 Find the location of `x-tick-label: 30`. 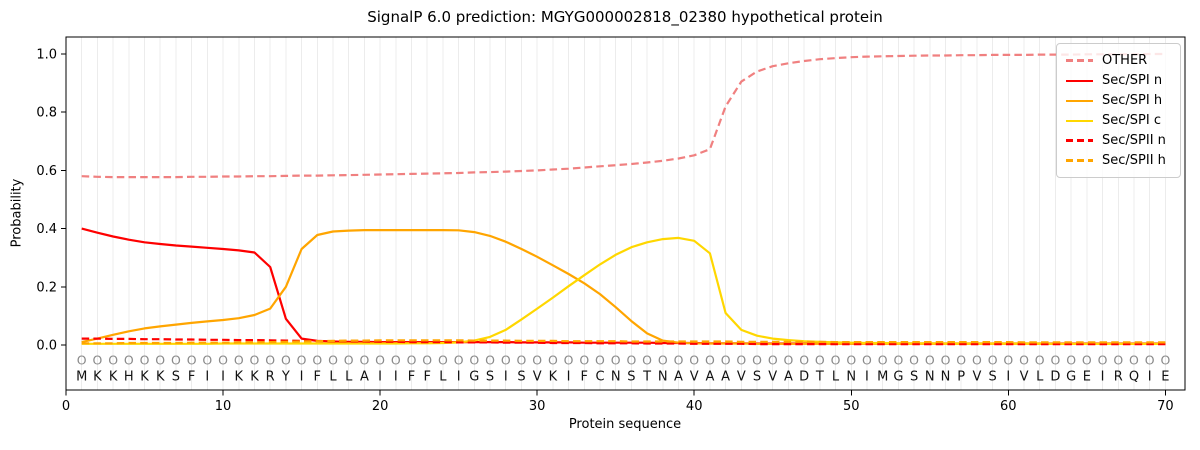

x-tick-label: 30 is located at coordinates (537, 406).